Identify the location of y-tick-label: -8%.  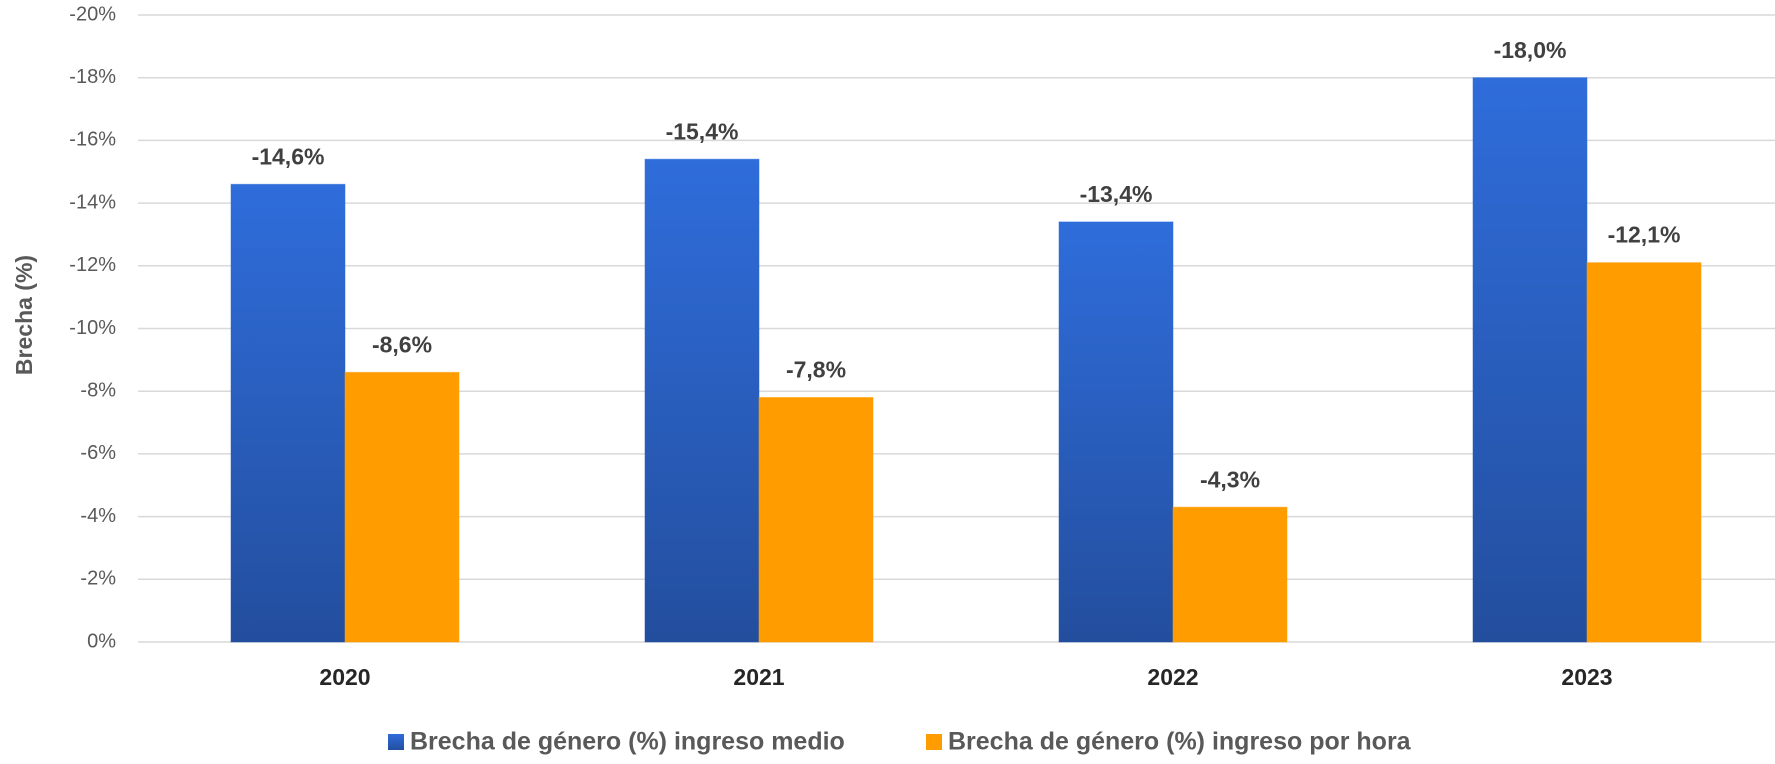
(98, 390).